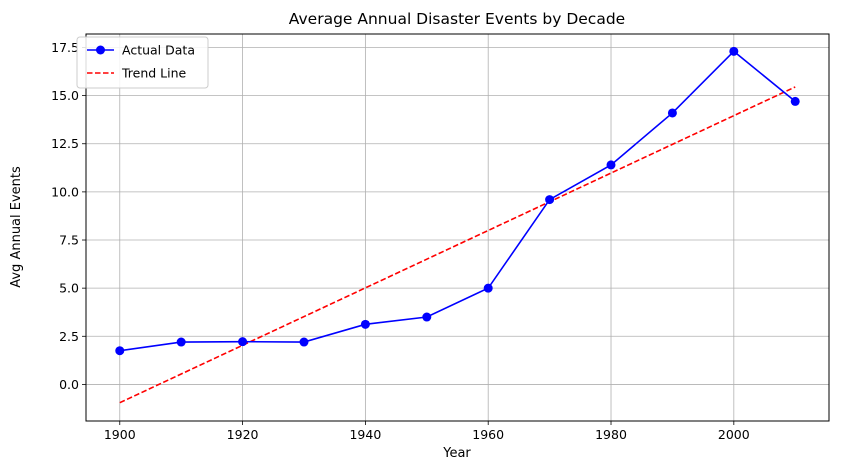 This screenshot has width=855, height=470. I want to click on chart-title: Average Annual Disaster Events by Decade, so click(457, 19).